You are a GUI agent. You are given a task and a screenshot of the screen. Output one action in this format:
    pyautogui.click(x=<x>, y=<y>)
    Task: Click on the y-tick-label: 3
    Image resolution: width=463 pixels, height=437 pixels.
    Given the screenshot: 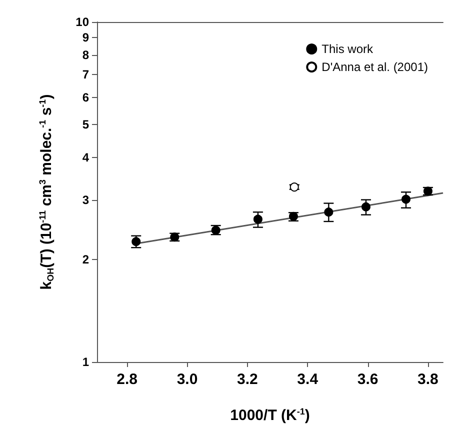 What is the action you would take?
    pyautogui.click(x=86, y=199)
    